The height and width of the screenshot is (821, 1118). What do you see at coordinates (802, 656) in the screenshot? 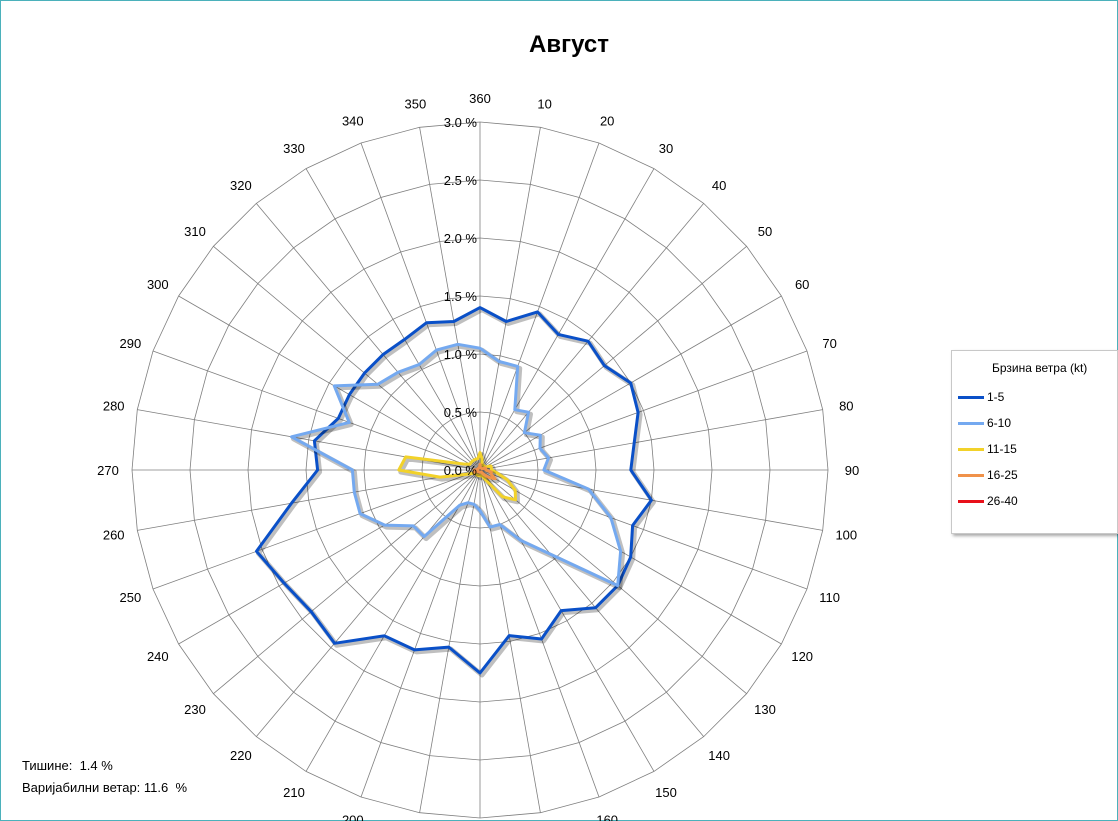
I see `direction-label: 120` at bounding box center [802, 656].